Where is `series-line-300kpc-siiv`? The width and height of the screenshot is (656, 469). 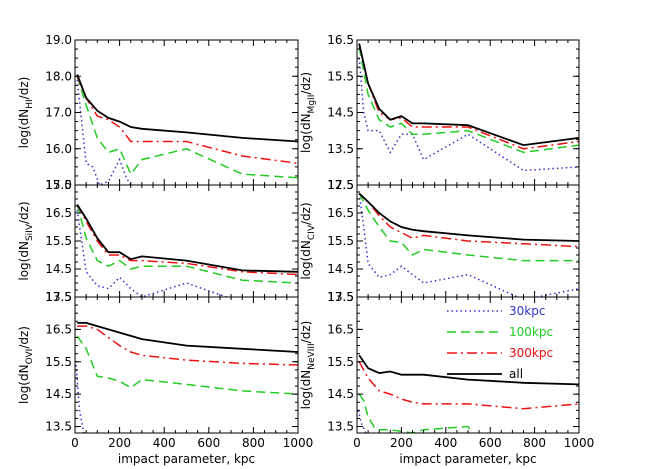 series-line-300kpc-siiv is located at coordinates (187, 240).